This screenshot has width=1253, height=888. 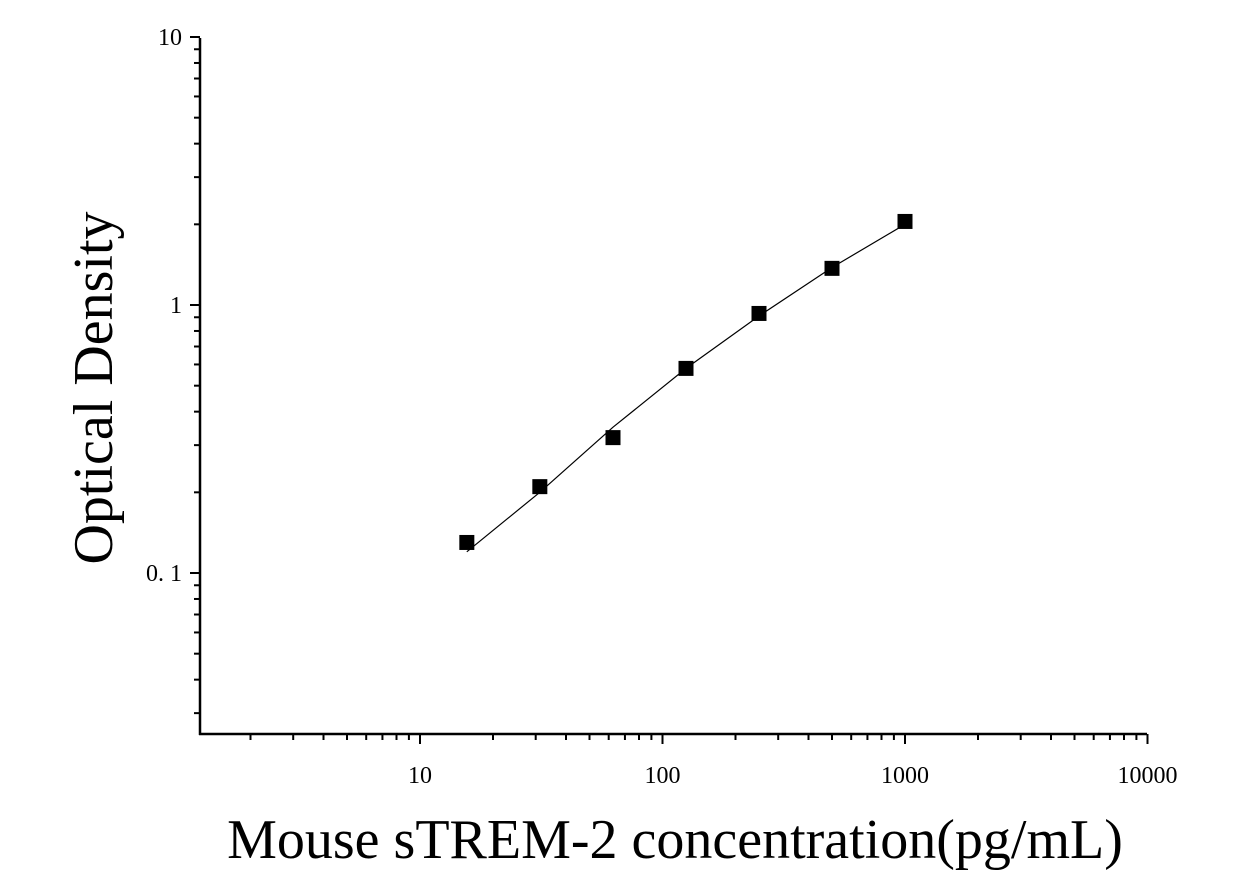 I want to click on x-tick-label: 10000, so click(x=1148, y=776).